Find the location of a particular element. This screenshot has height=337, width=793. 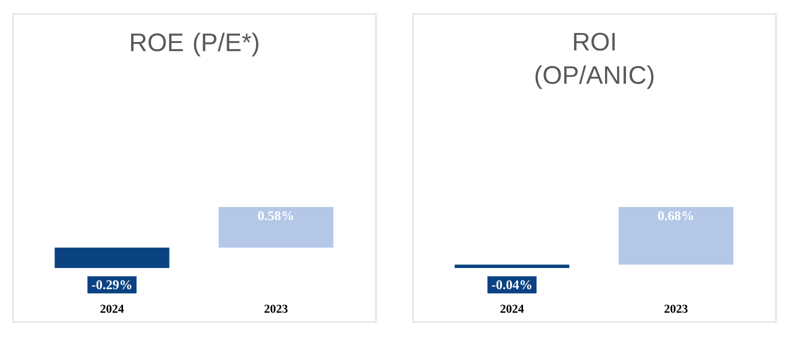

data-label: 0.58% is located at coordinates (276, 215).